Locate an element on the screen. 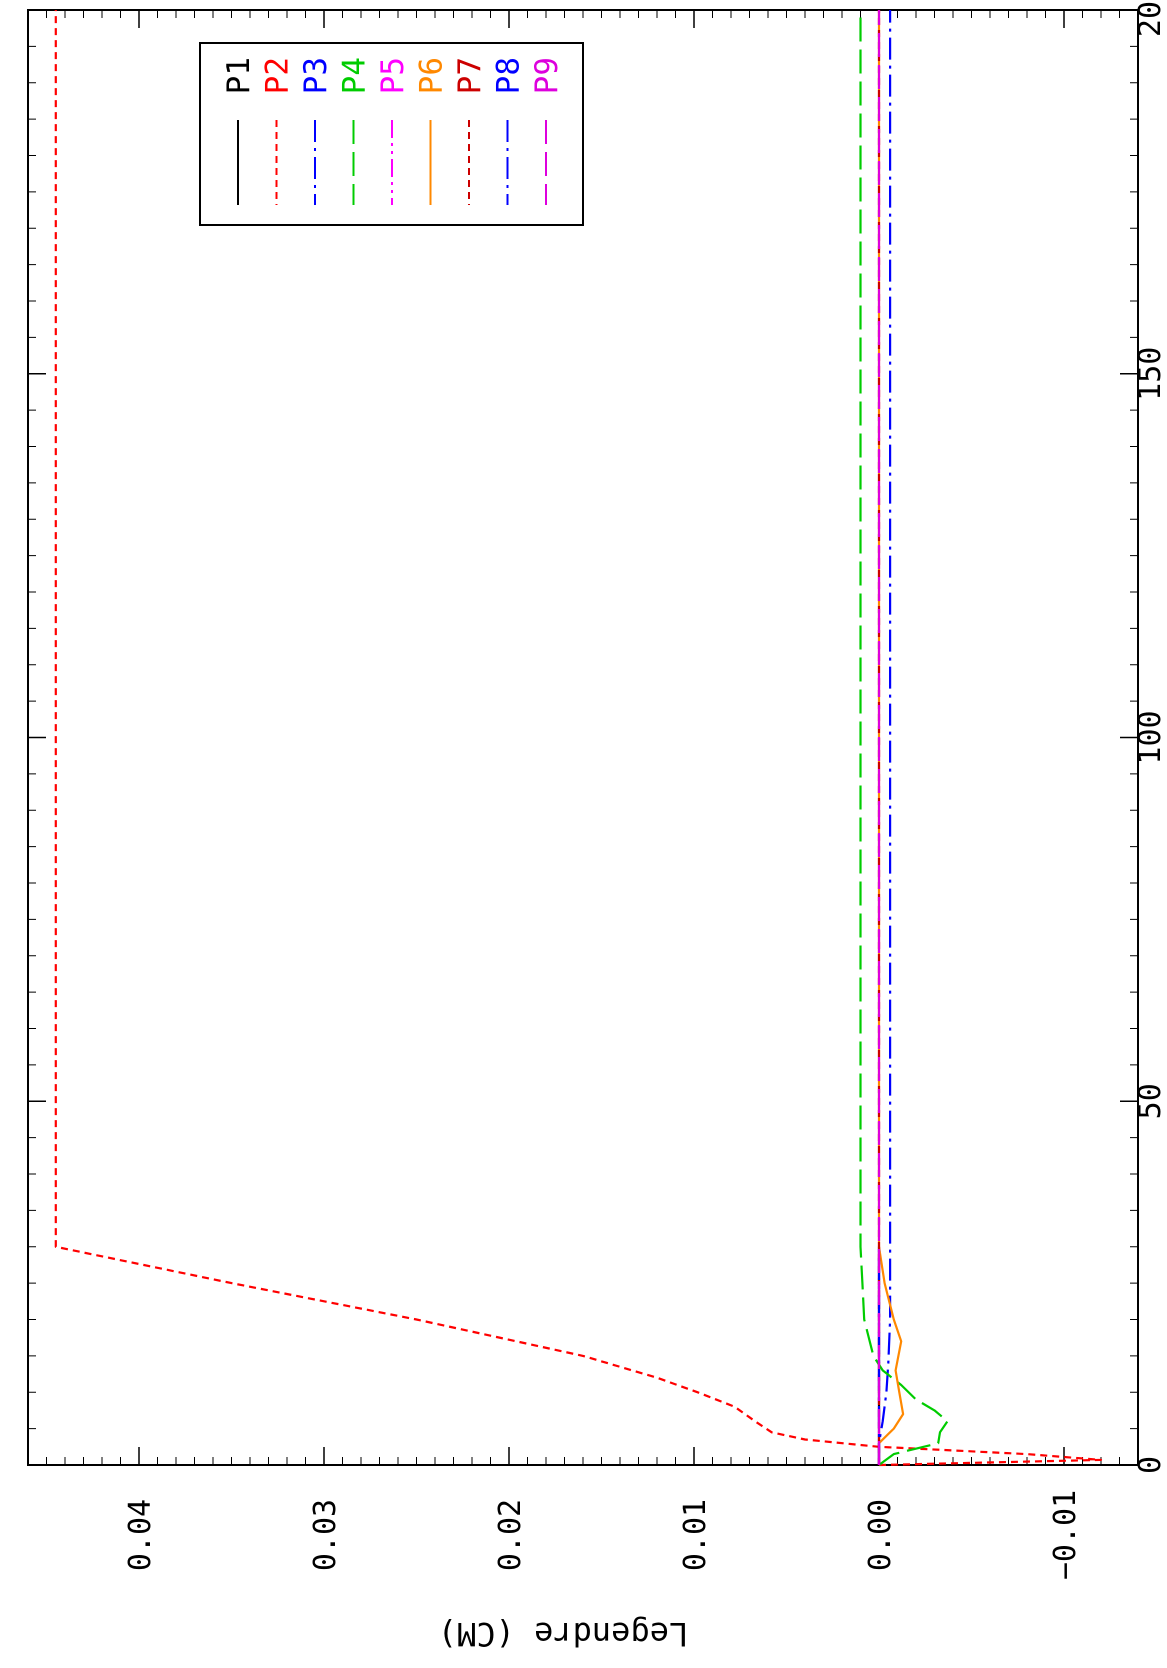 The height and width of the screenshot is (1668, 1167). legend-label-p7: P7 is located at coordinates (470, 75).